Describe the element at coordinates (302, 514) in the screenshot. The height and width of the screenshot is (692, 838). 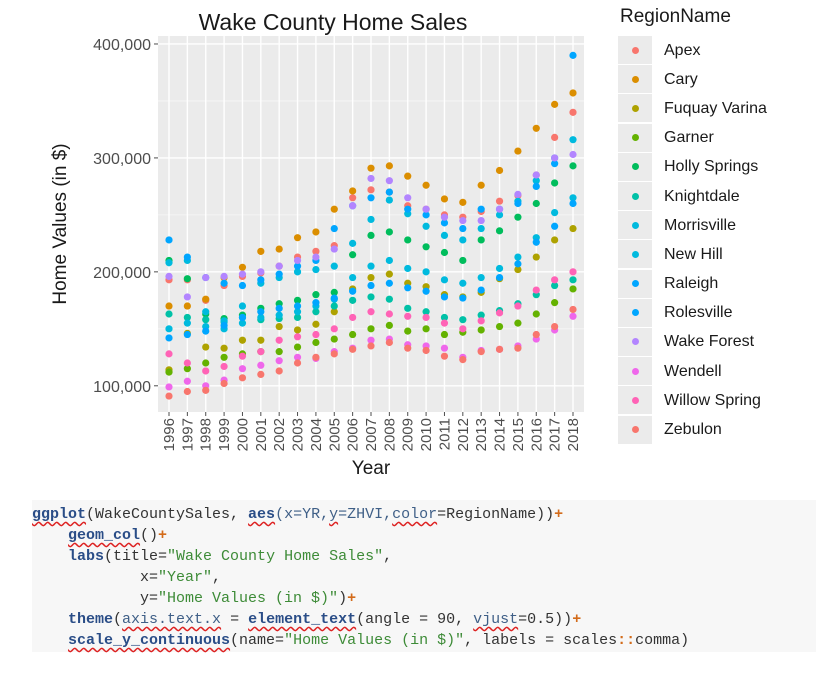
I see `code-token: (x=YR,` at that location.